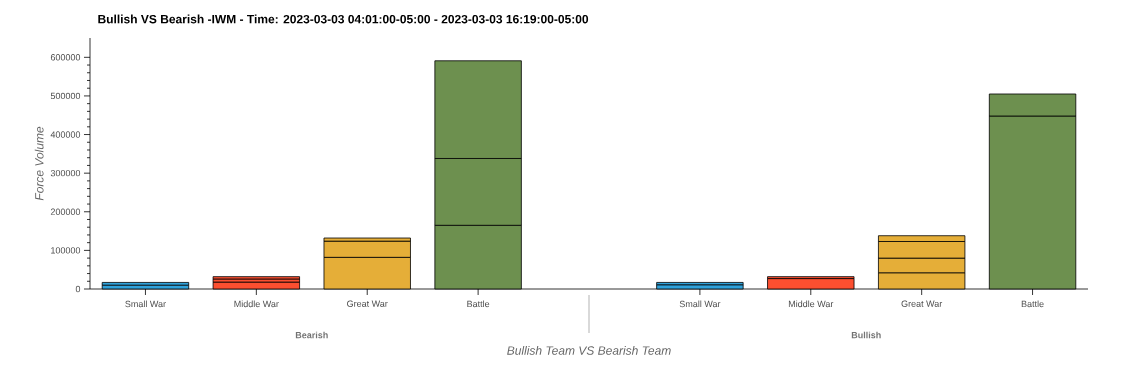  I want to click on y-tick-label: 300000, so click(65, 173).